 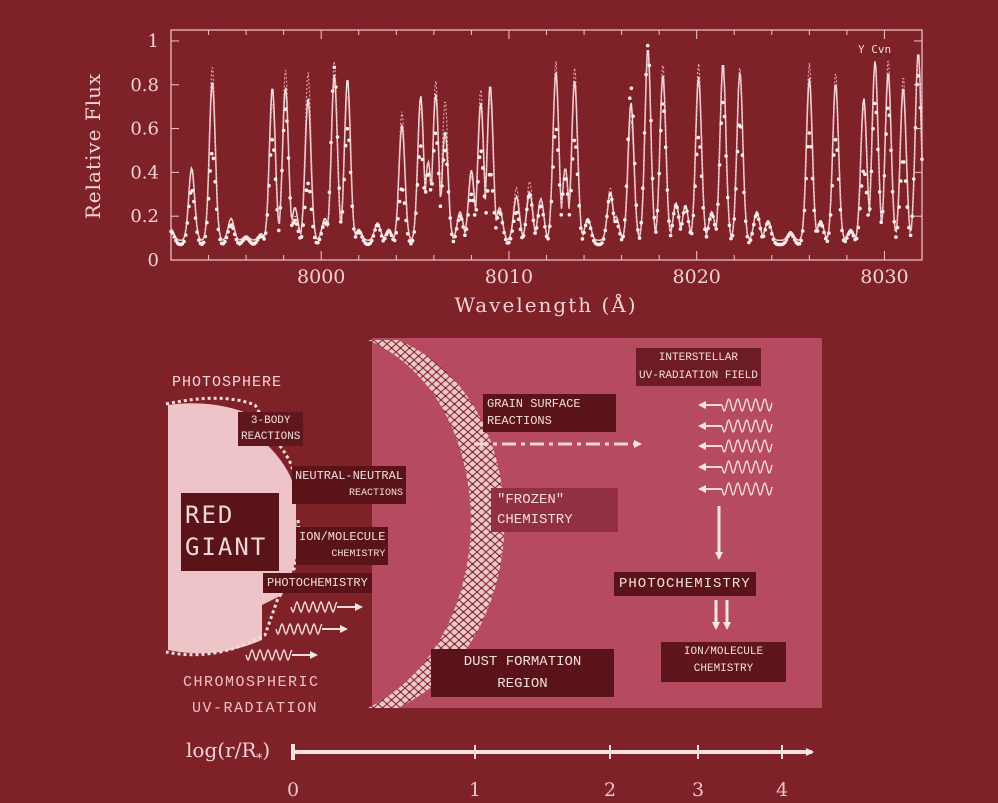 I want to click on radius-axis-label-main: log(r/R, so click(x=221, y=750).